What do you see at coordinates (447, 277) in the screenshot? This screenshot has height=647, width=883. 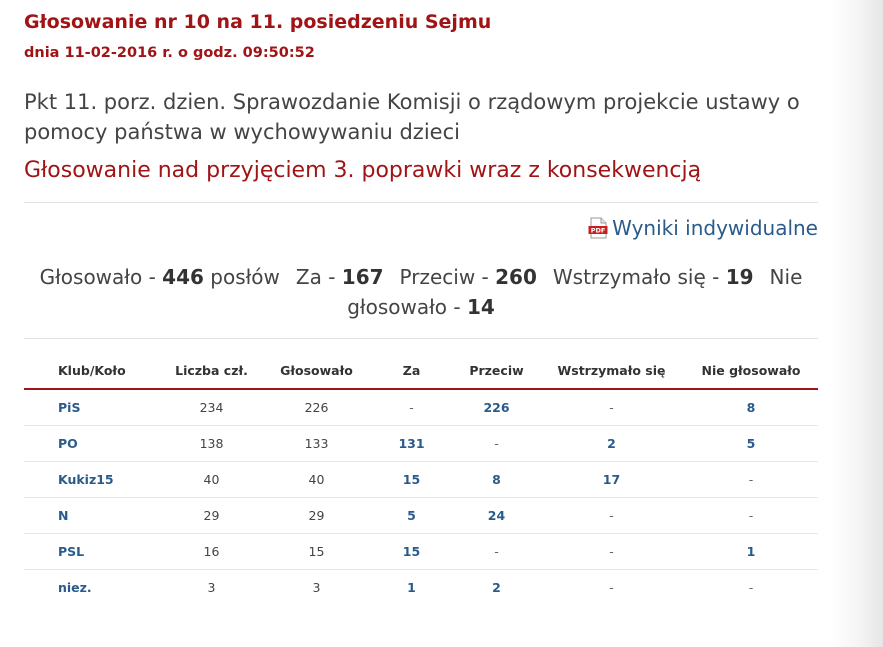 I see `przeciw-label: Przeciw -` at bounding box center [447, 277].